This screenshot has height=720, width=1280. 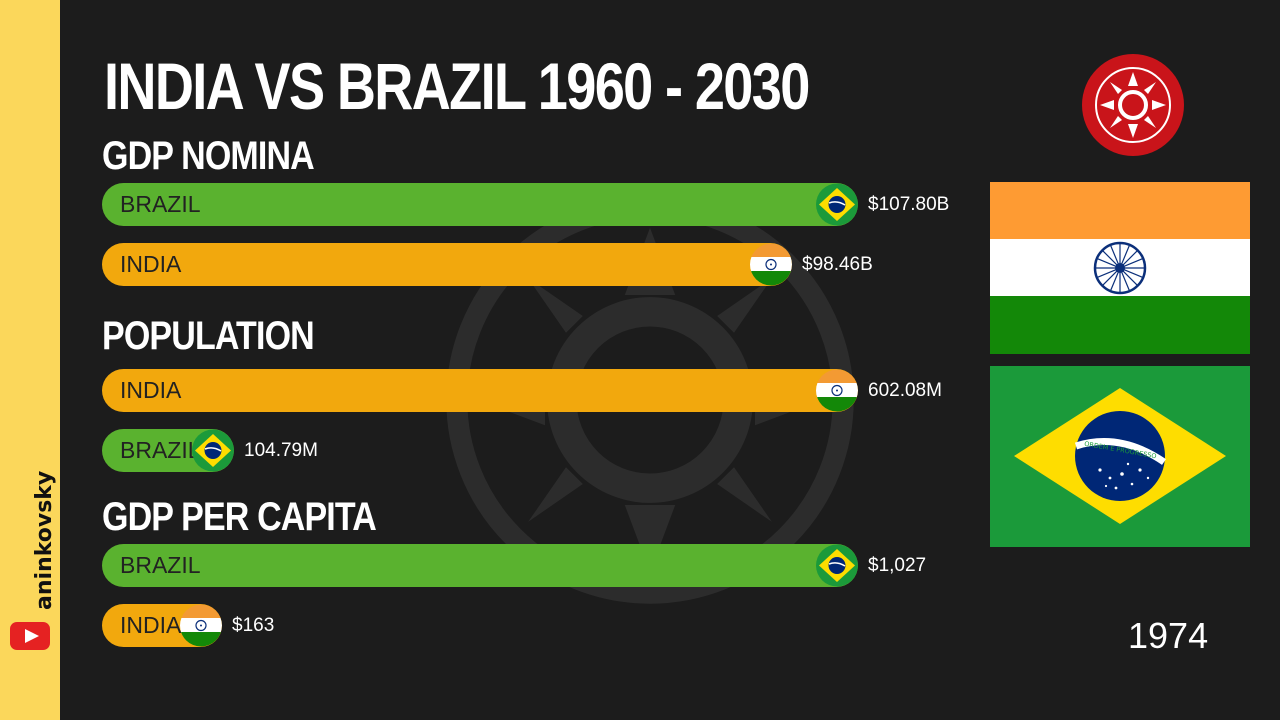 I want to click on channel-branding: aninkovsky, so click(x=33, y=565).